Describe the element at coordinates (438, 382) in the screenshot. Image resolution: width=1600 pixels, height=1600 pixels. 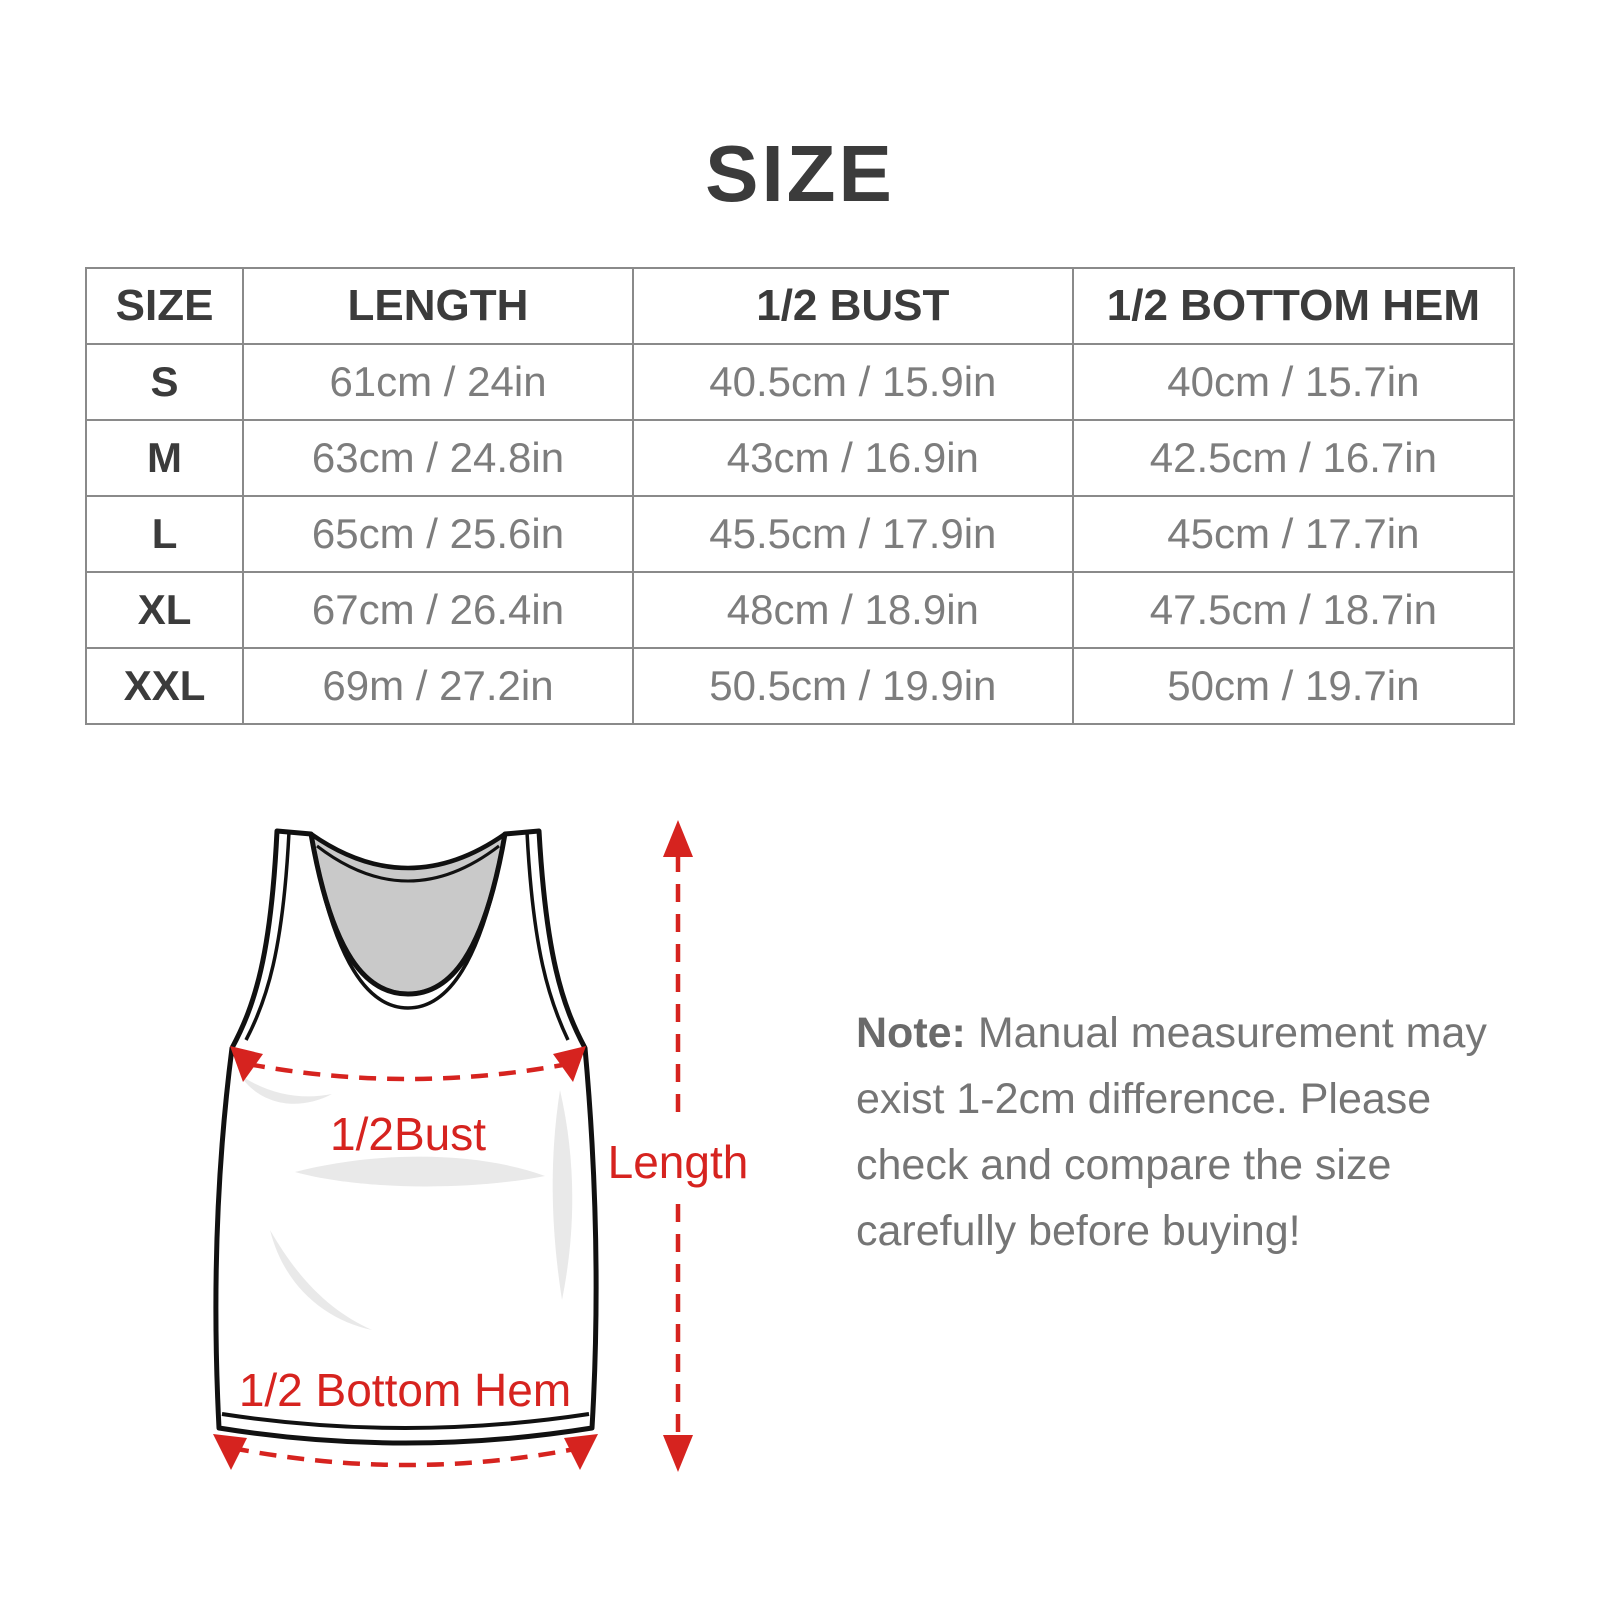
I see `length-cell: 61cm / 24in` at that location.